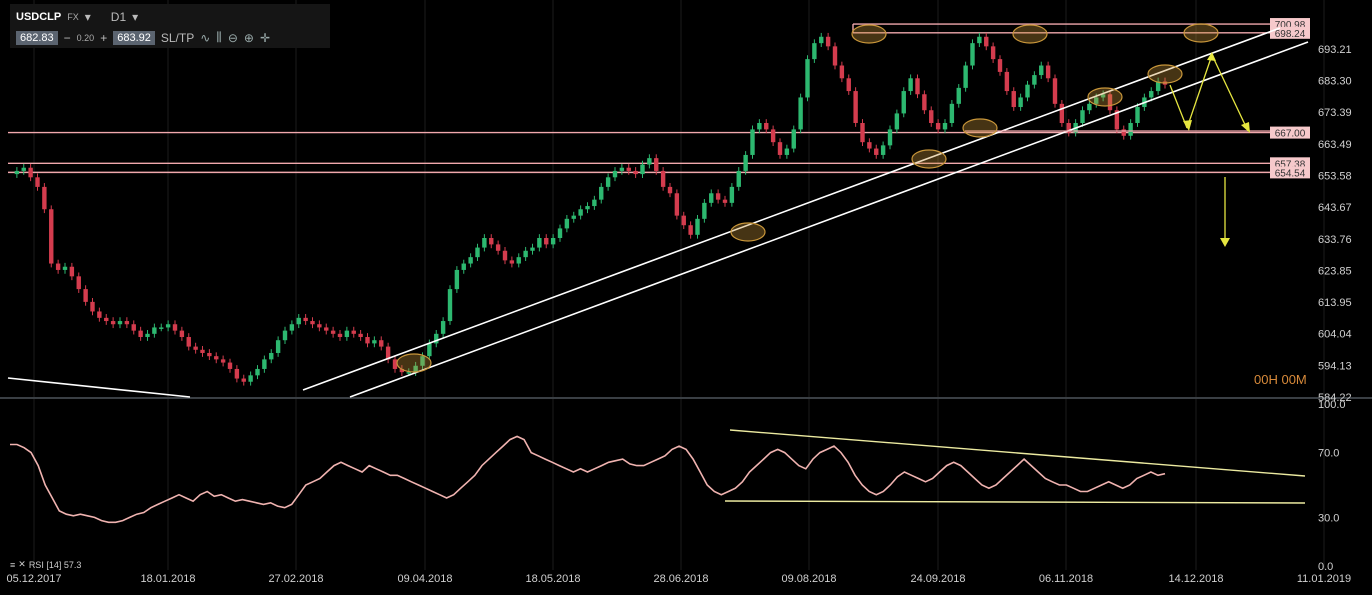 This screenshot has width=1372, height=595. What do you see at coordinates (37, 37) in the screenshot?
I see `bid-price: 682.83` at bounding box center [37, 37].